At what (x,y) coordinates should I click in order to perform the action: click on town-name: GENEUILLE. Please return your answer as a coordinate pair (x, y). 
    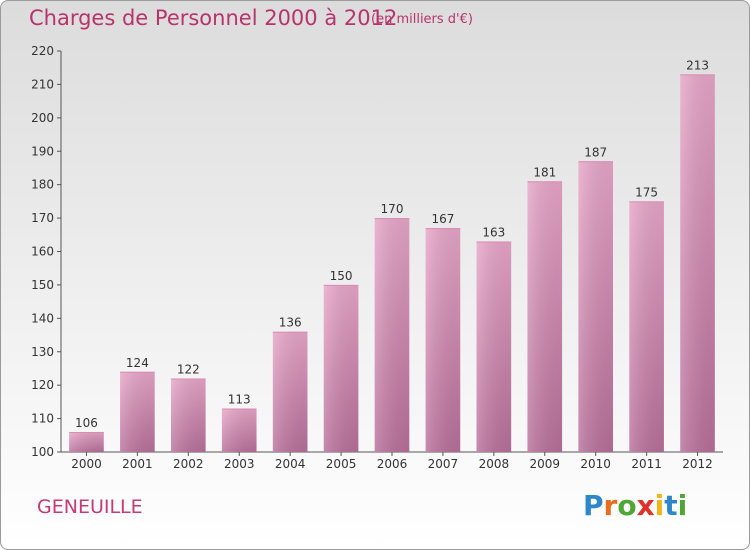
    Looking at the image, I should click on (90, 507).